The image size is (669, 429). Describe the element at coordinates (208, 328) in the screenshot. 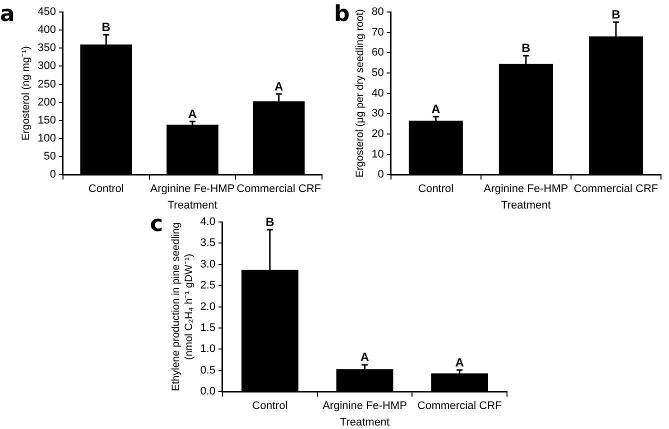

I see `y-tick-label: 1.5` at that location.